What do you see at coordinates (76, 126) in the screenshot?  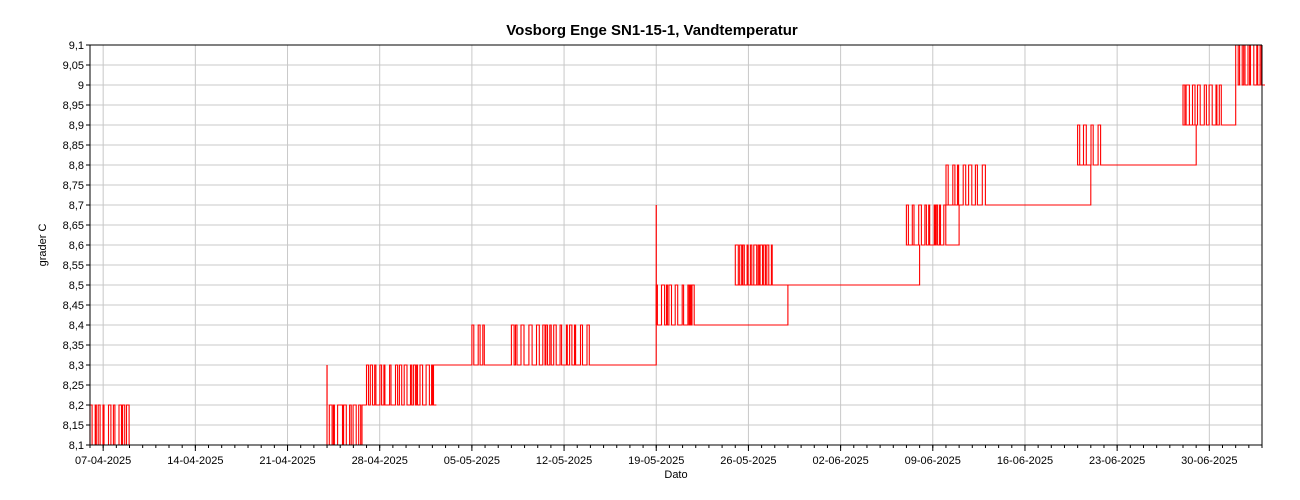 I see `y-tick-label: 8,9` at bounding box center [76, 126].